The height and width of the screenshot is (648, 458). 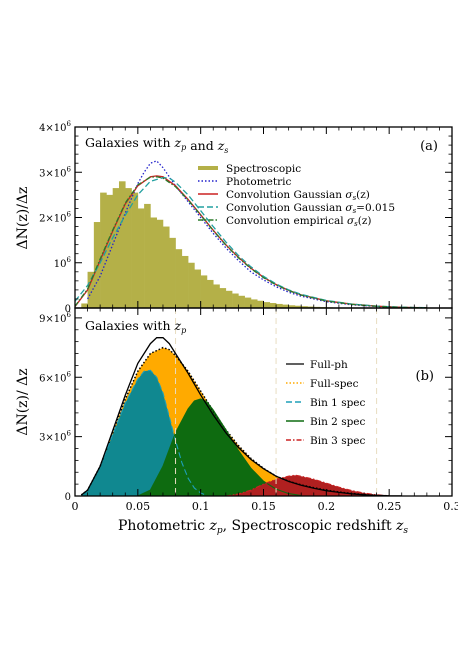 What do you see at coordinates (258, 182) in the screenshot?
I see `legend-label-photometric: Photometric` at bounding box center [258, 182].